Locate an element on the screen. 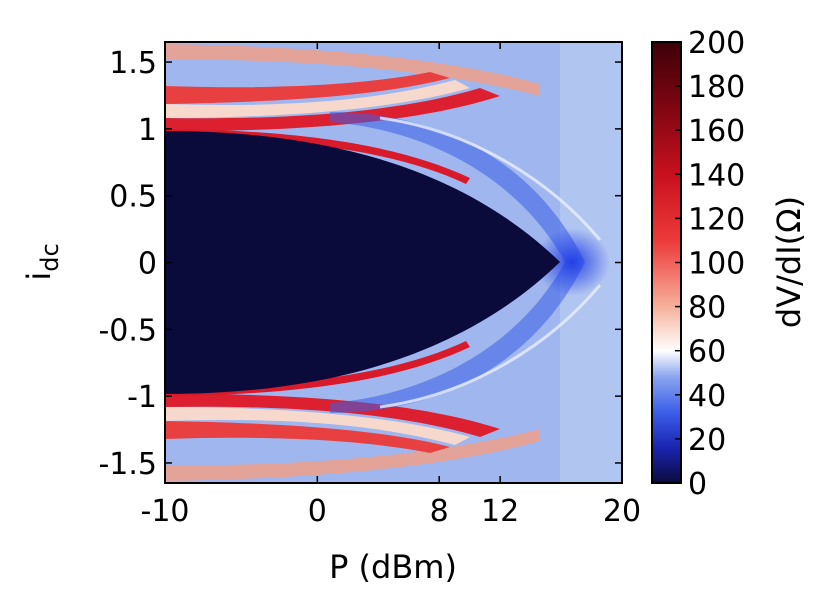  colorbar-tick-label: 120 is located at coordinates (716, 219).